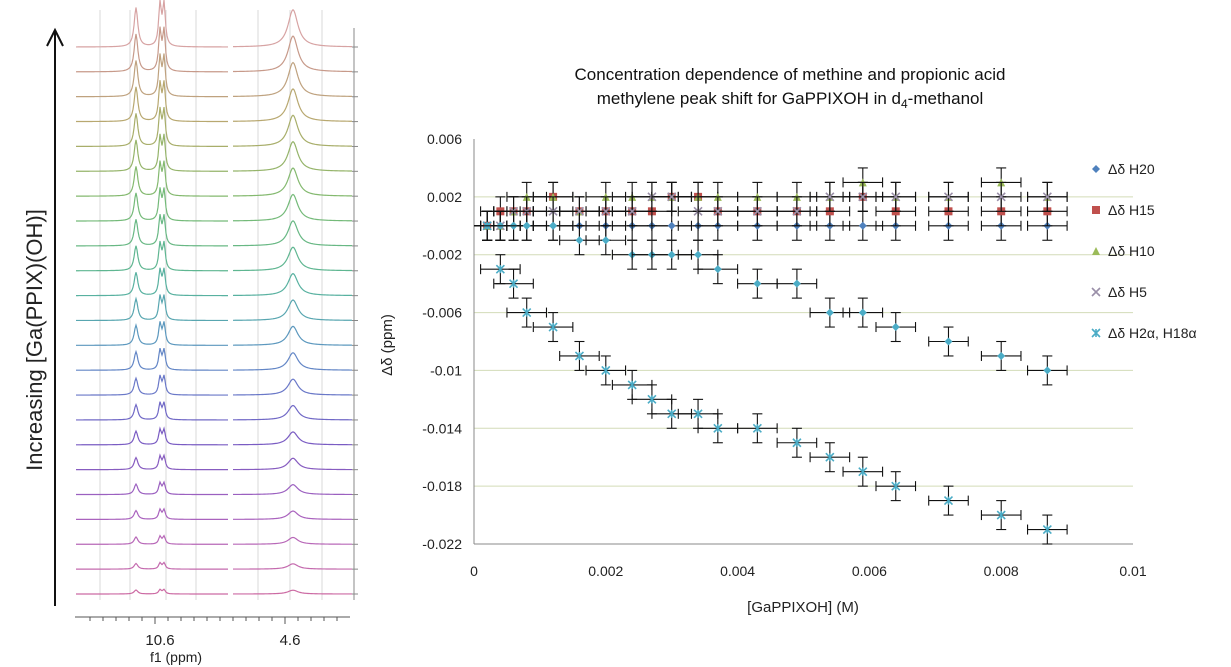 The image size is (1231, 667). I want to click on chart-legend: Δδ H20 Δδ H15 Δδ H10 Δδ H5 Δδ H2α, H18α, so click(1144, 251).